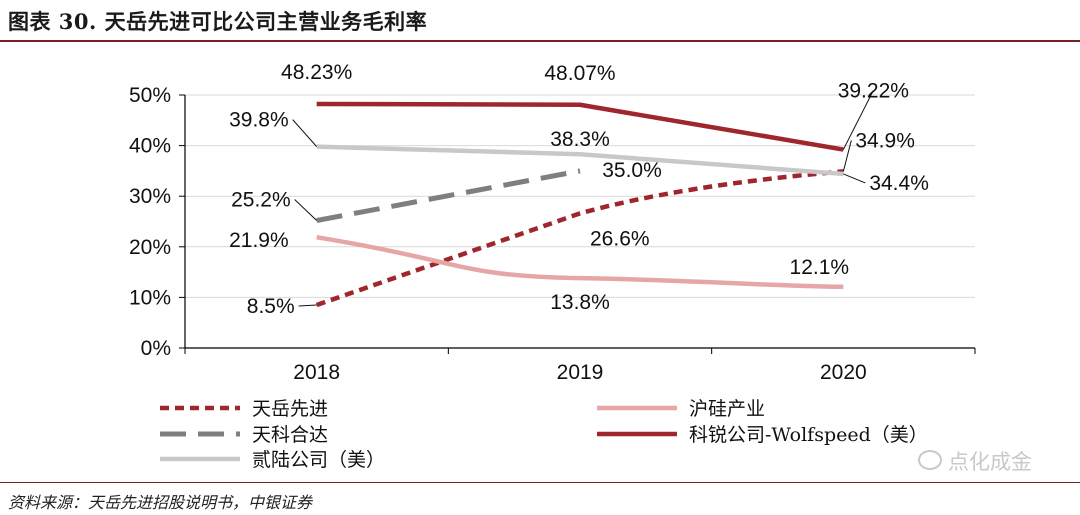 This screenshot has height=515, width=1080. Describe the element at coordinates (259, 120) in the screenshot. I see `data-label: 39.8%` at that location.